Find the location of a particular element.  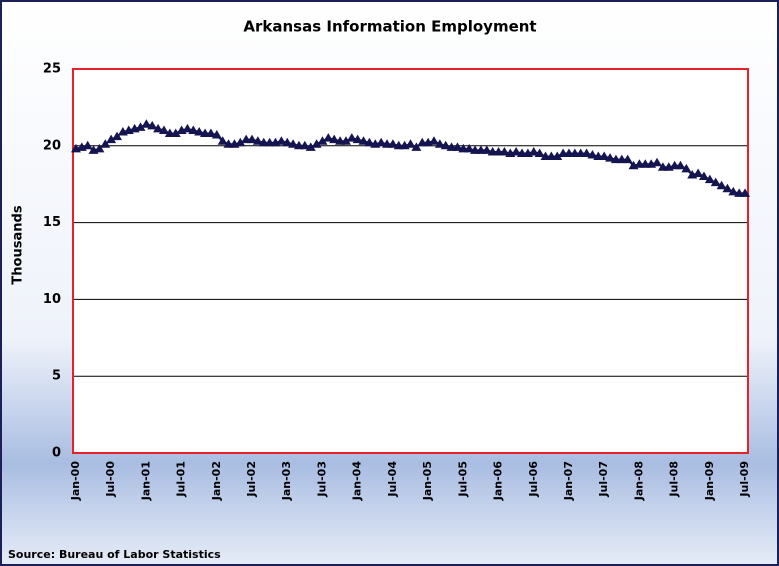

x-tick-label: Jan-03 is located at coordinates (286, 481).